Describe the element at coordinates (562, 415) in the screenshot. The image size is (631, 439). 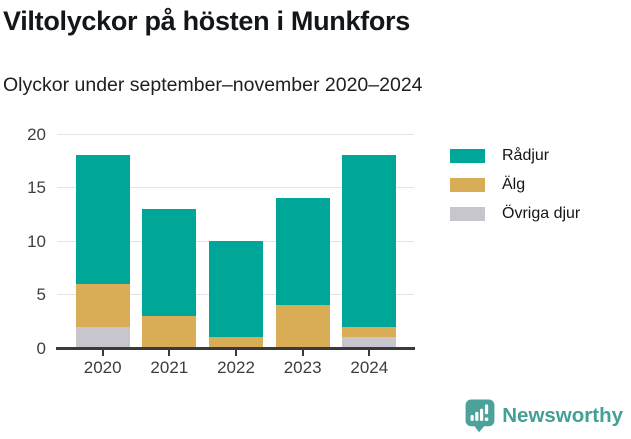
I see `newsworthy-wordmark: Newsworthy` at that location.